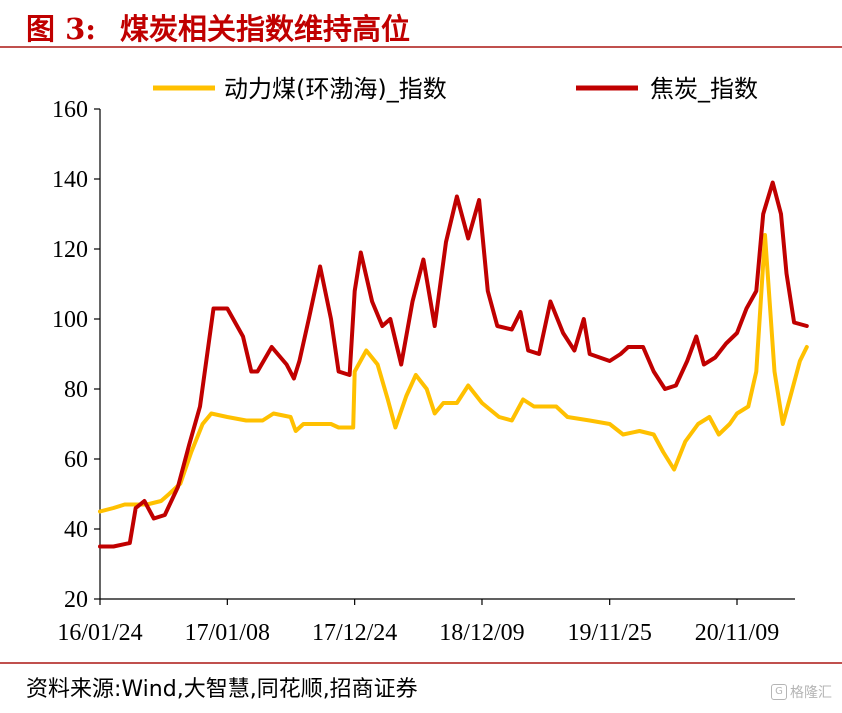 Image resolution: width=842 pixels, height=713 pixels. I want to click on source-note: 资料来源:Wind,大智慧,同花顺,招商证券, so click(222, 689).